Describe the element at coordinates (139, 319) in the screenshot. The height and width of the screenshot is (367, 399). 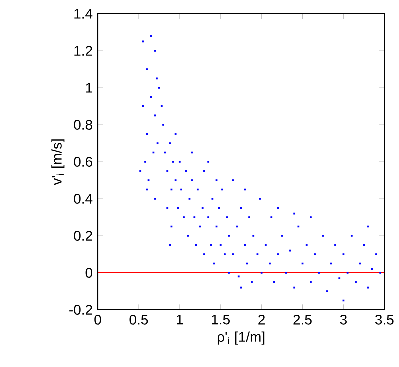
I see `x-tick-label: 0.5` at that location.